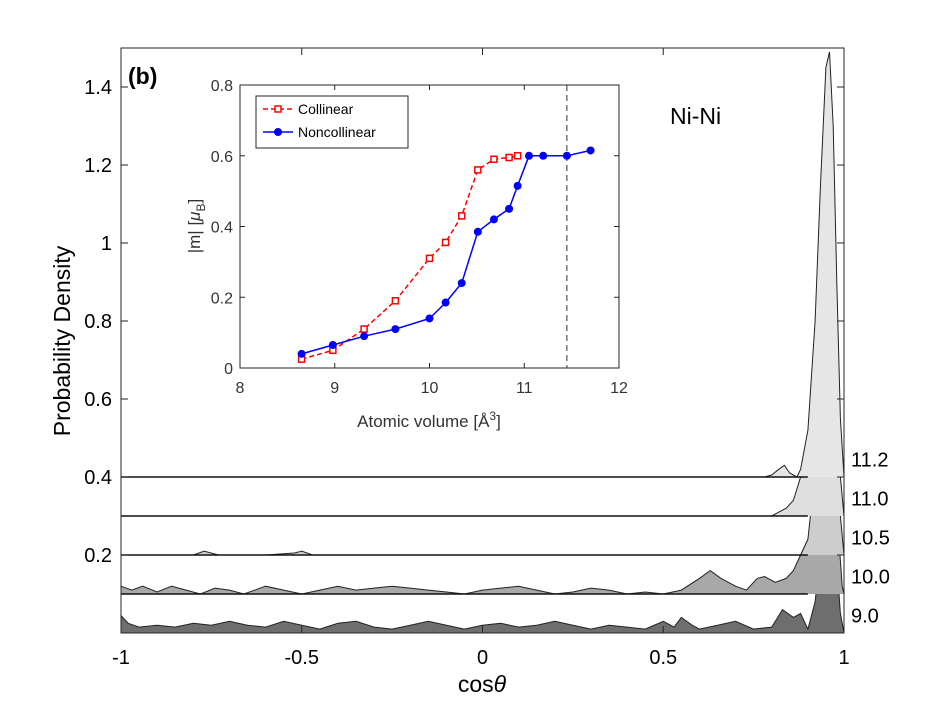  Describe the element at coordinates (222, 86) in the screenshot. I see `inset-y-tick-label: 0.8` at that location.